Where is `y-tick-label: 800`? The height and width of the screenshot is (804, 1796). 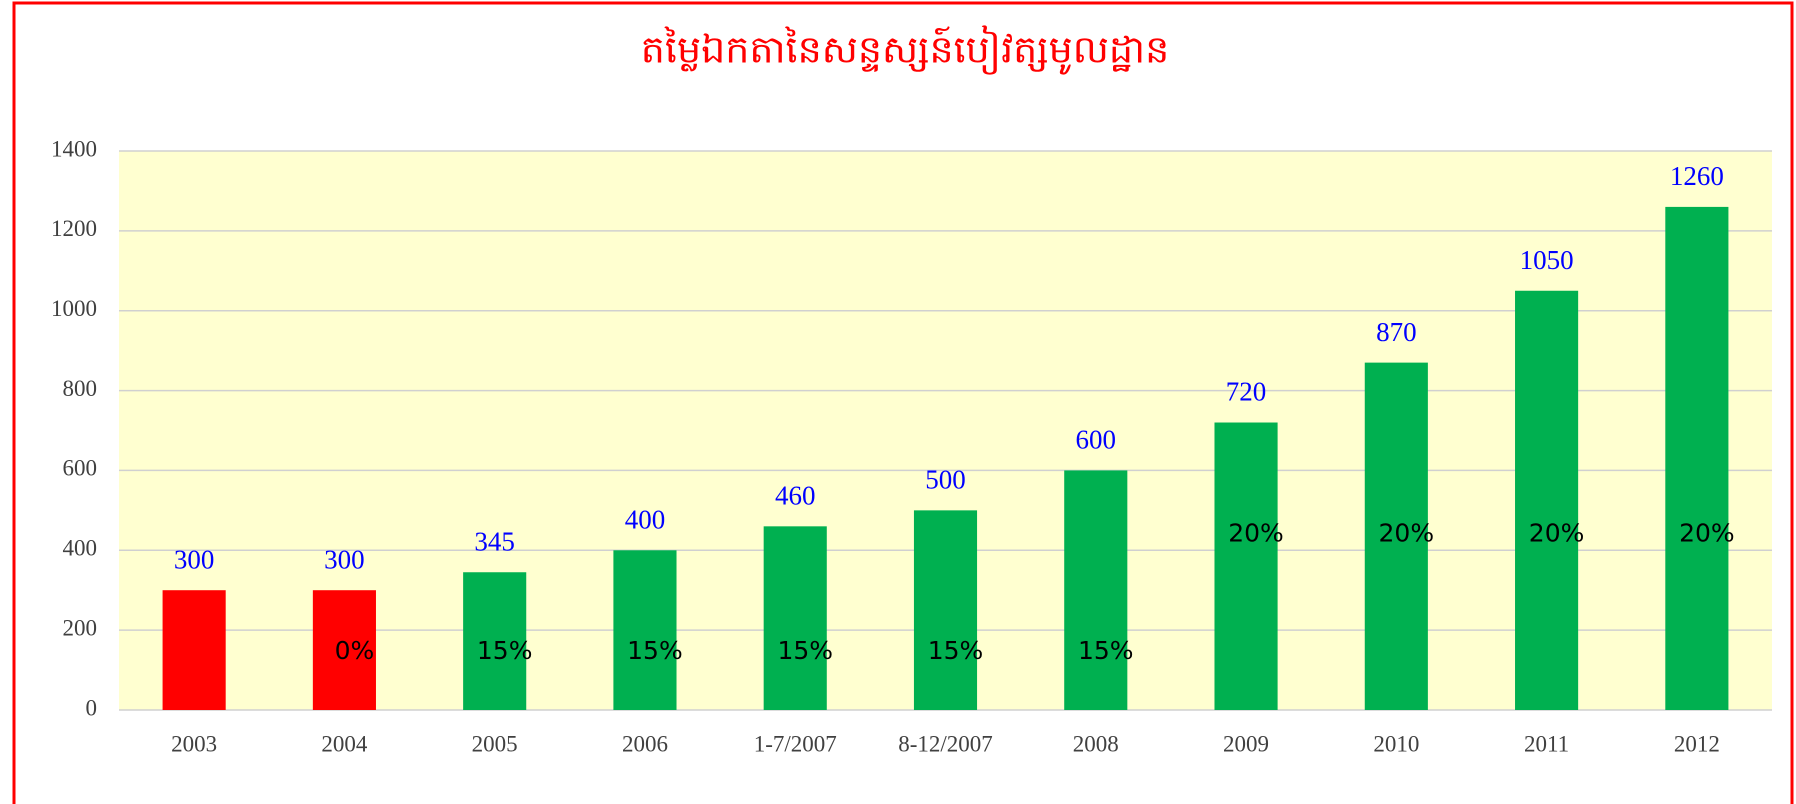 y-tick-label: 800 is located at coordinates (80, 388).